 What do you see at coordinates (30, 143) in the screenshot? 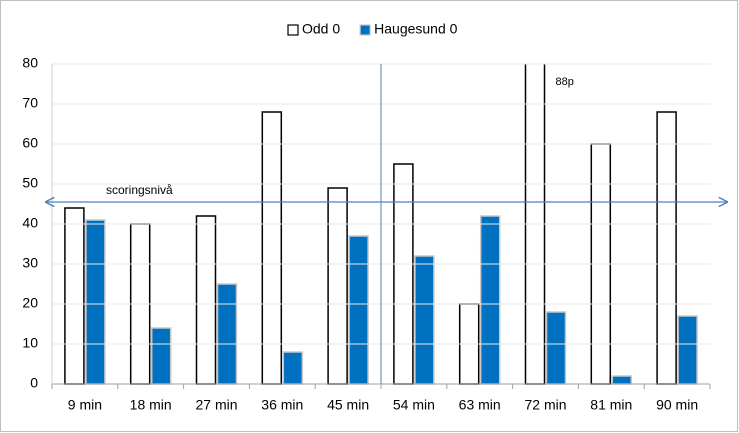
I see `y-tick-label: 60` at bounding box center [30, 143].